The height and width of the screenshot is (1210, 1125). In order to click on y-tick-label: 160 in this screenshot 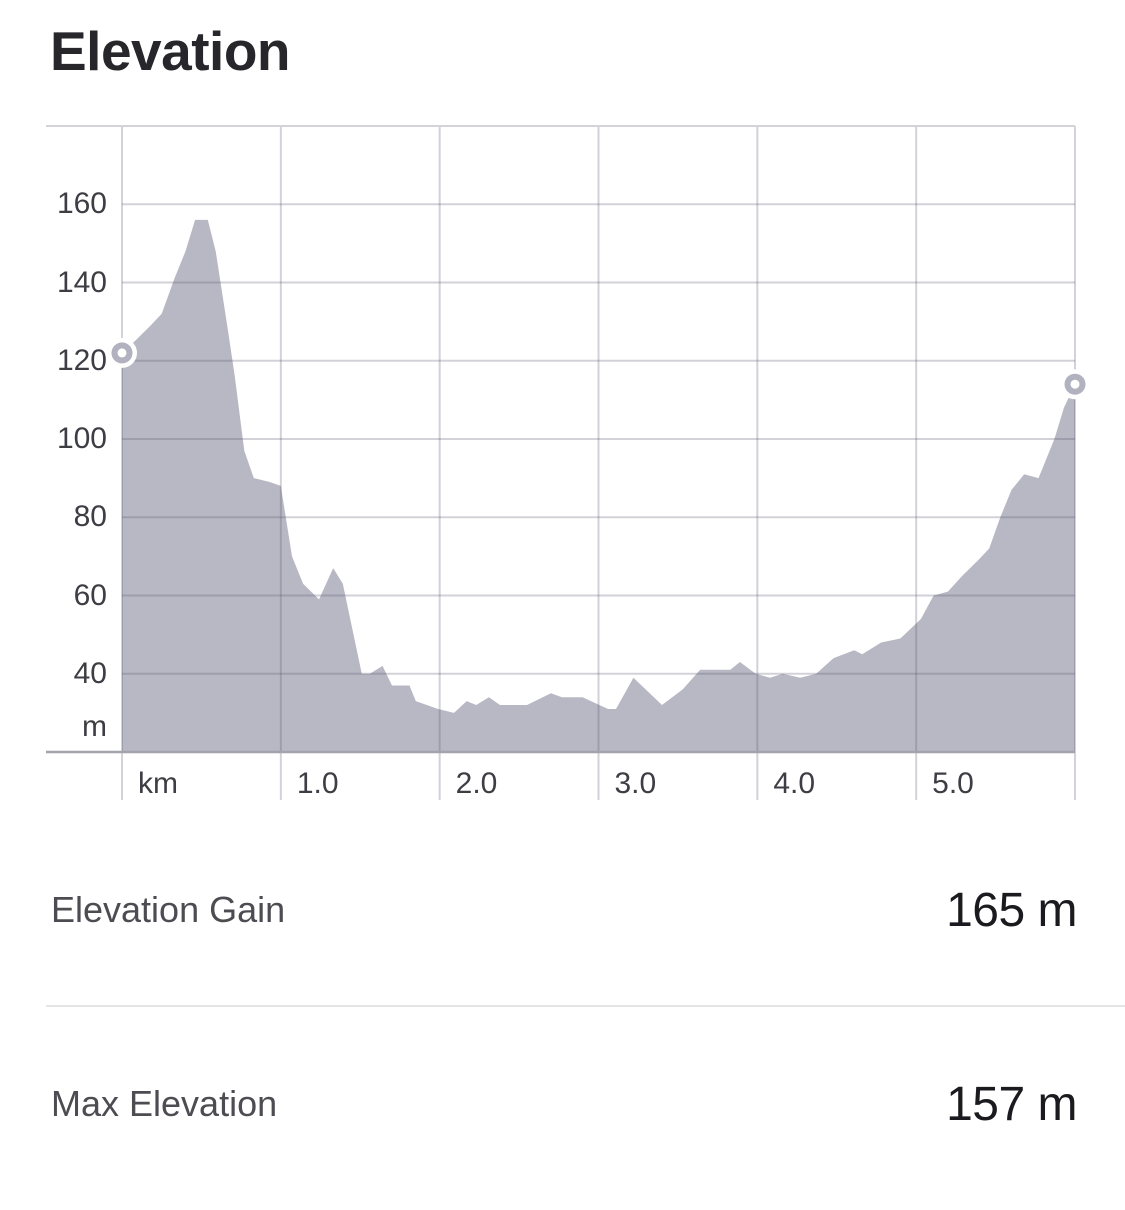, I will do `click(81, 204)`.